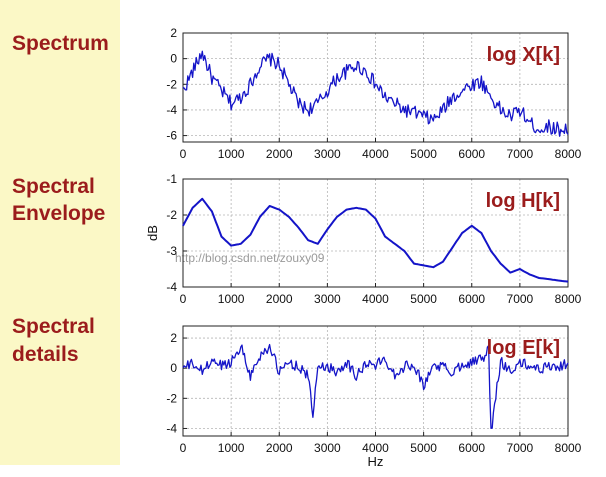  I want to click on details-label-line2: details, so click(45, 354).